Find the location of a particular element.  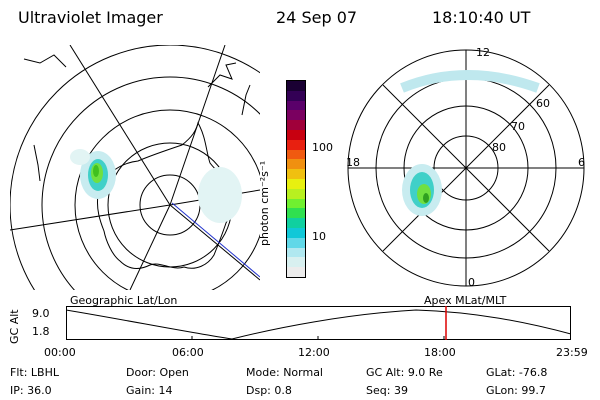

altitude-curve is located at coordinates (318, 324).